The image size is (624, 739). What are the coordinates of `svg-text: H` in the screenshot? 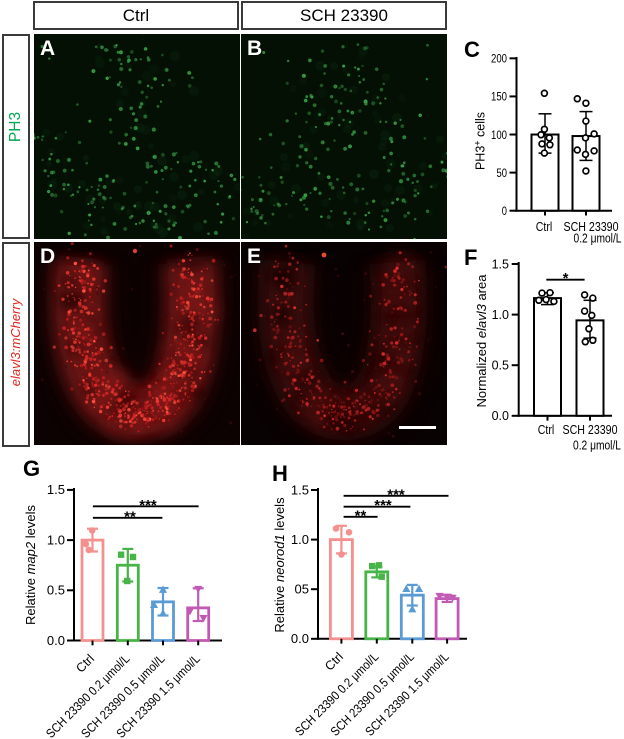 It's located at (280, 473).